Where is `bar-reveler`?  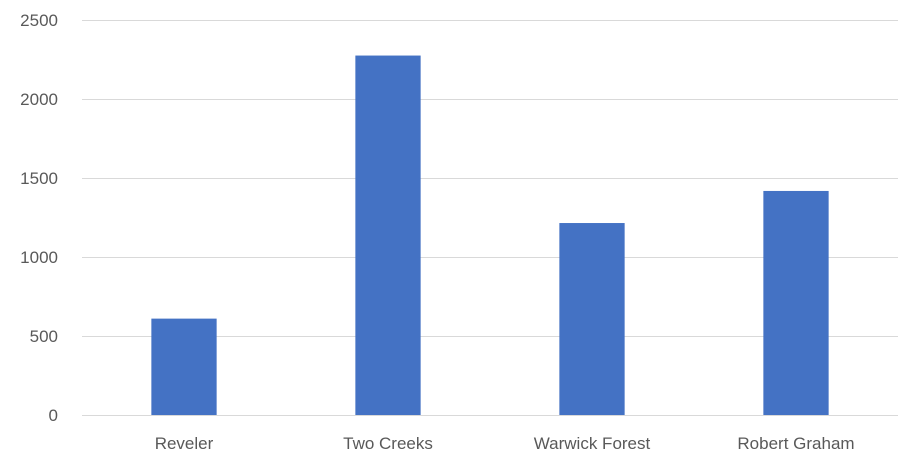
bar-reveler is located at coordinates (184, 366).